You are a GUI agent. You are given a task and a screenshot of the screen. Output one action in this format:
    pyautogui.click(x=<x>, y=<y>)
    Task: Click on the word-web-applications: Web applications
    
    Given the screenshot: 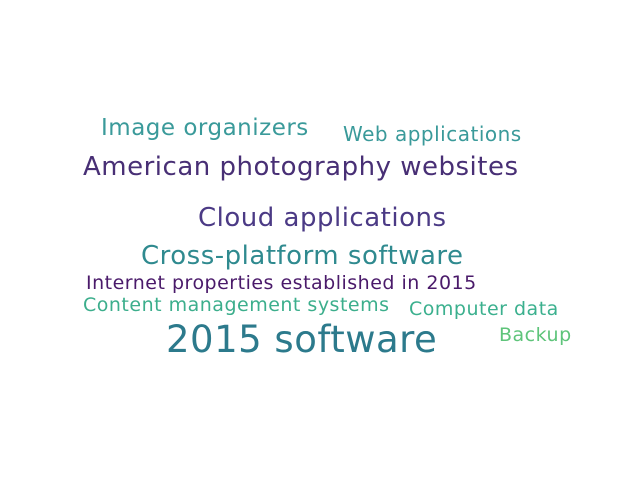 What is the action you would take?
    pyautogui.click(x=432, y=134)
    